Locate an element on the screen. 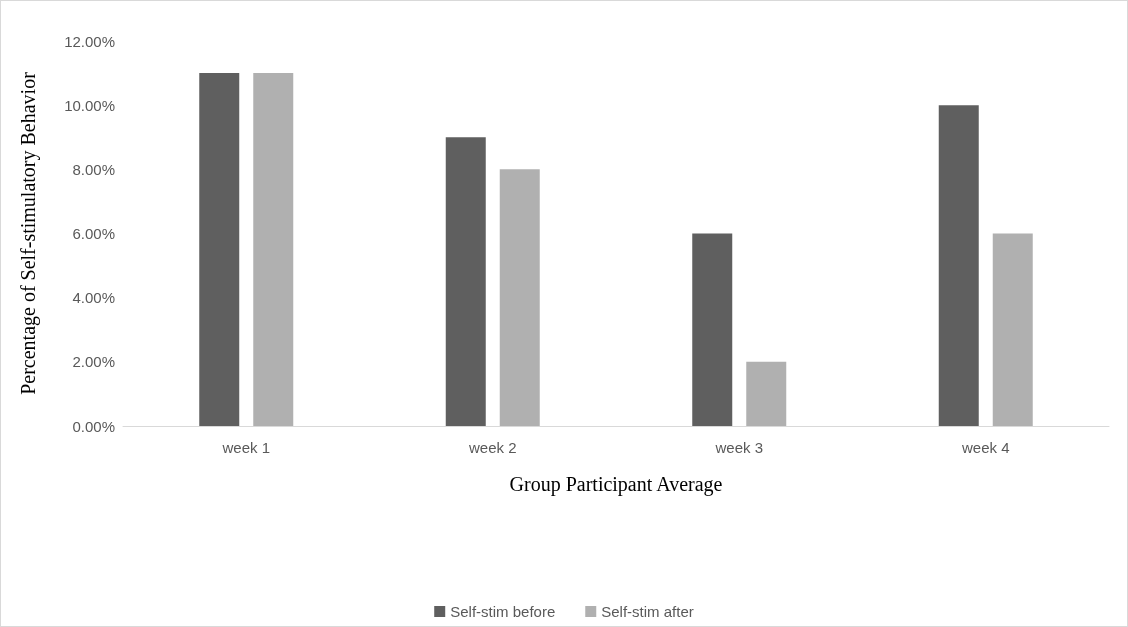  x-tick-label: week 4 is located at coordinates (985, 447).